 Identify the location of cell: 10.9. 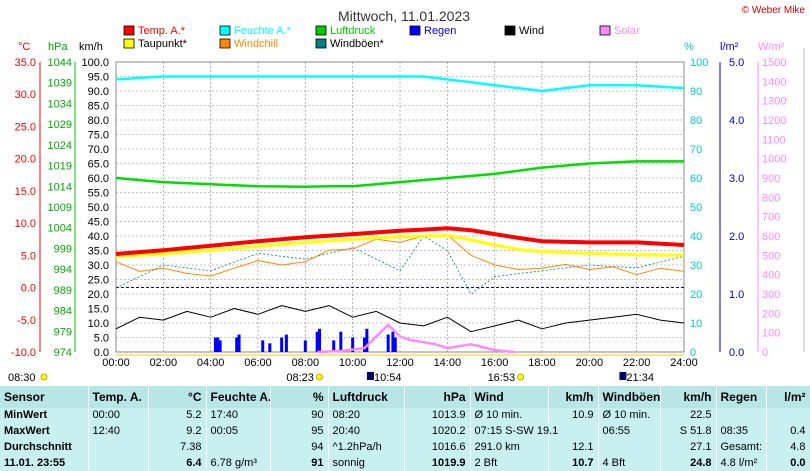
(573, 415).